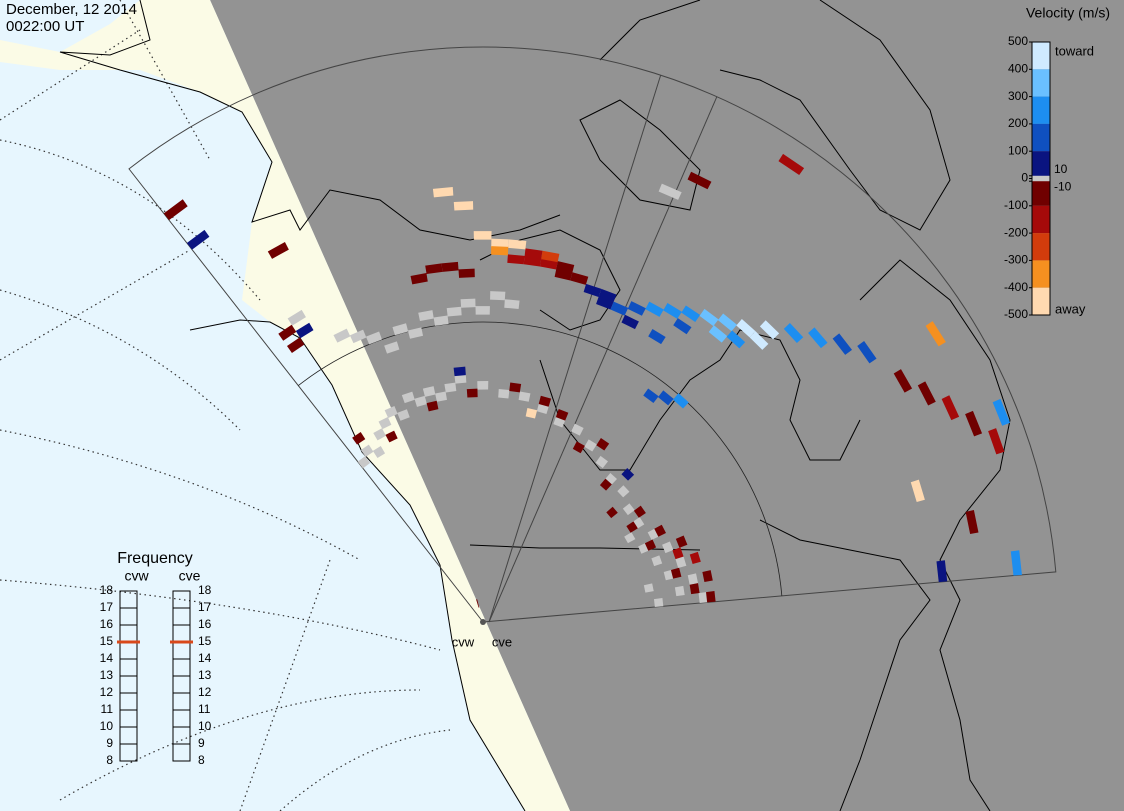  Describe the element at coordinates (190, 576) in the screenshot. I see `radar-name: cve` at that location.